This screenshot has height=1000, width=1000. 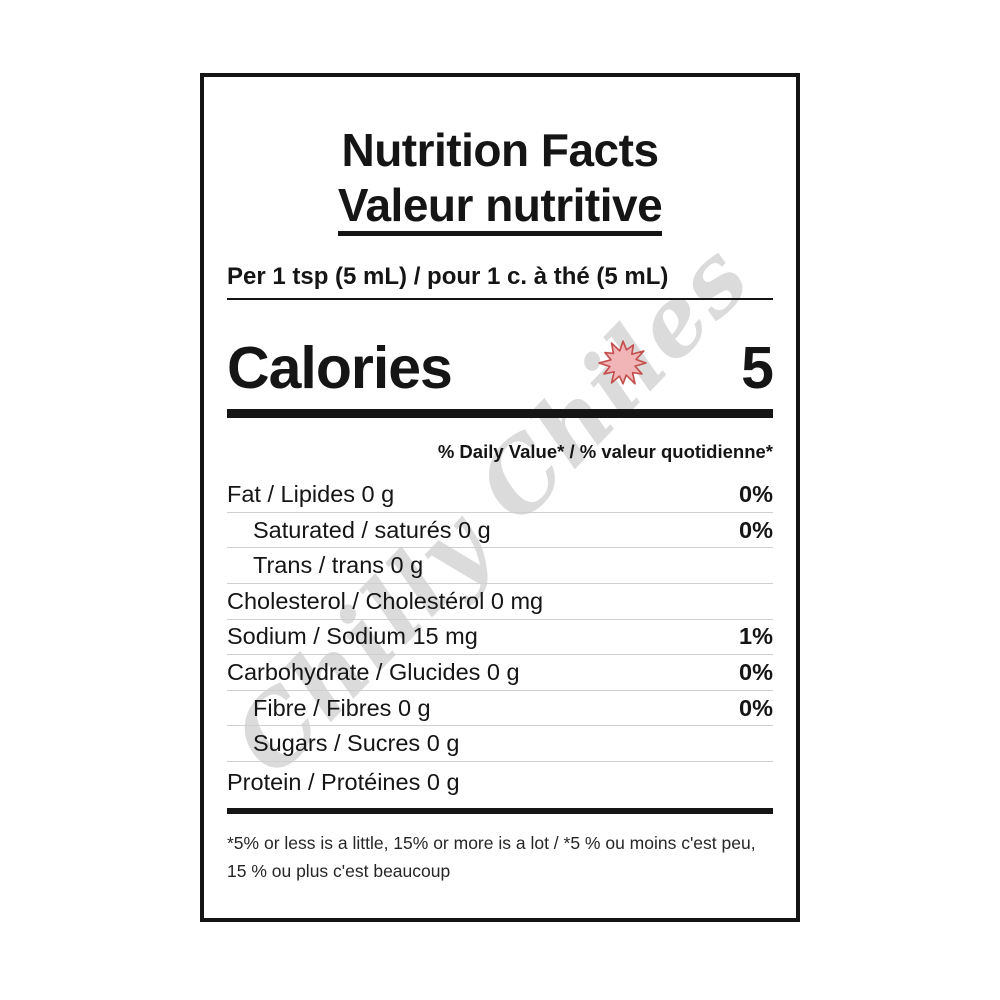 What do you see at coordinates (311, 493) in the screenshot?
I see `row-label: Fat / Lipides 0 g` at bounding box center [311, 493].